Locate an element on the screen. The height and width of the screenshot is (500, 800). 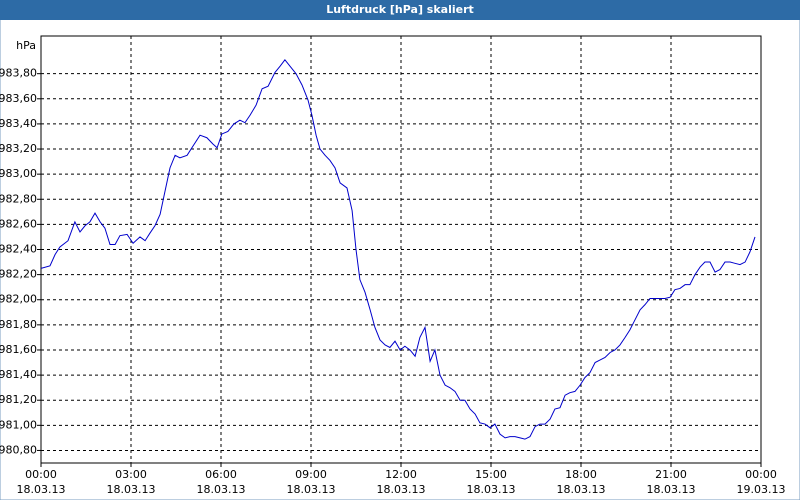
y-tick-label: 980,80 is located at coordinates (18, 449).